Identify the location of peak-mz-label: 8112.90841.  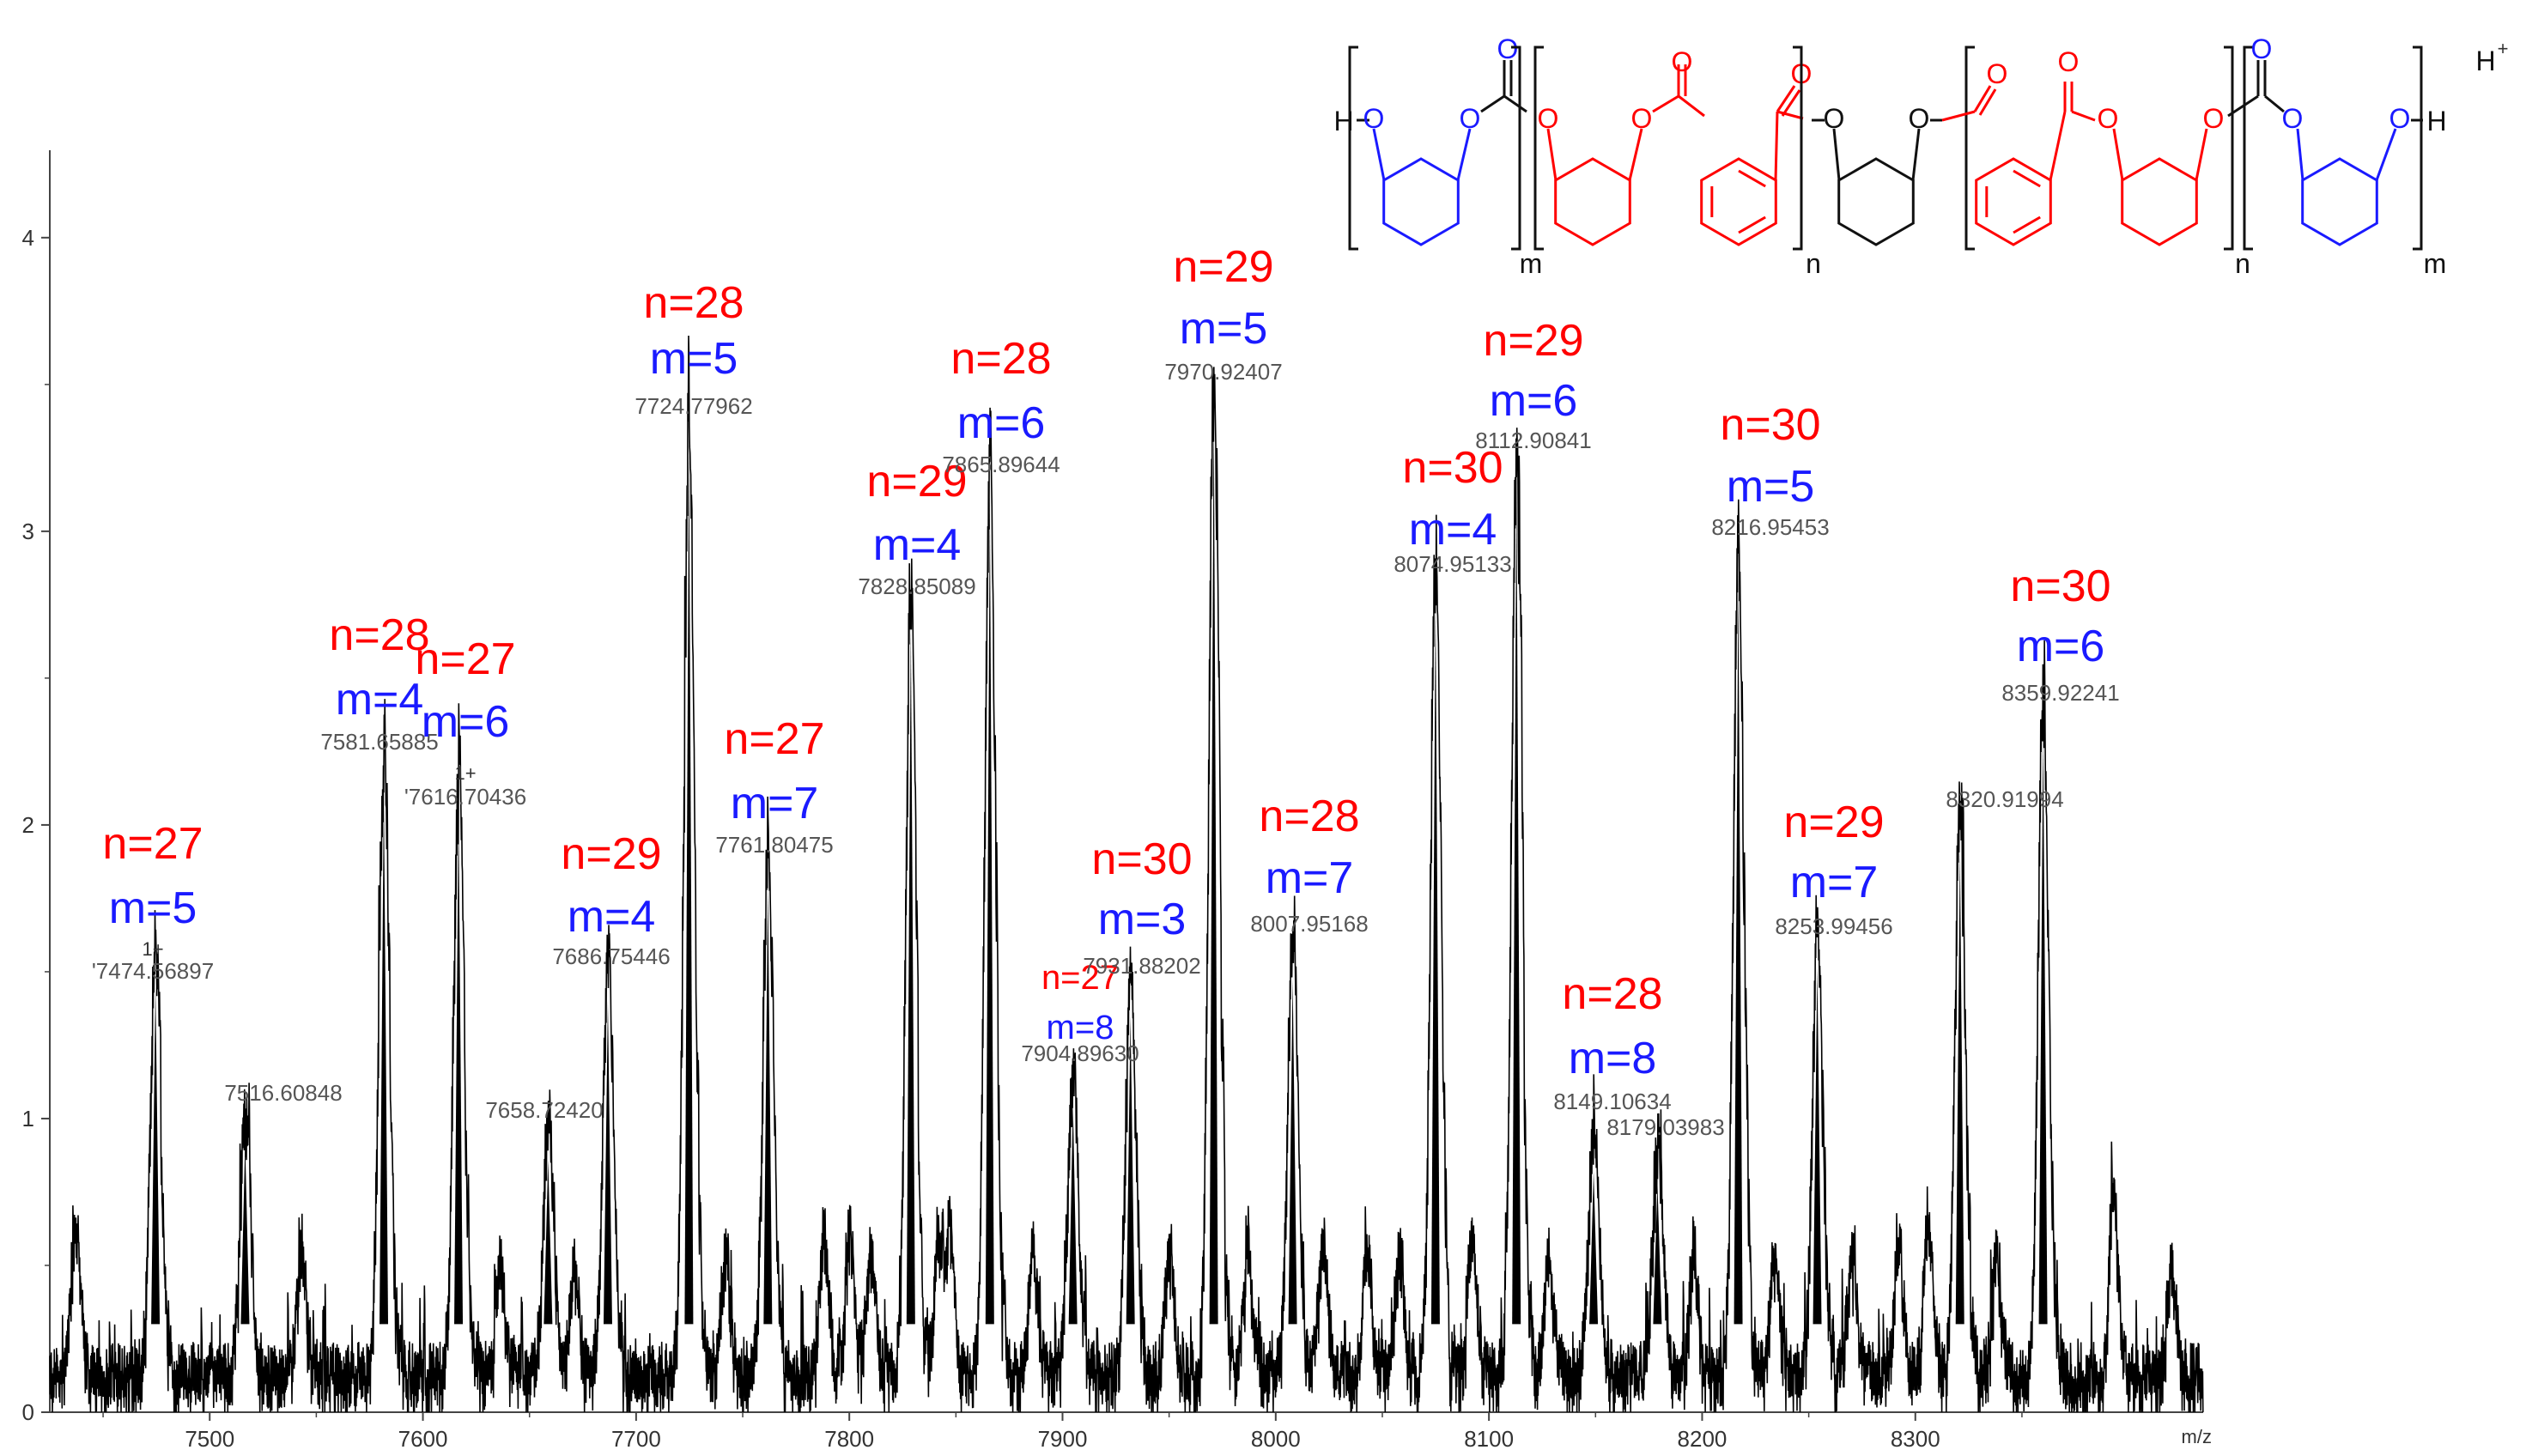
(1533, 440).